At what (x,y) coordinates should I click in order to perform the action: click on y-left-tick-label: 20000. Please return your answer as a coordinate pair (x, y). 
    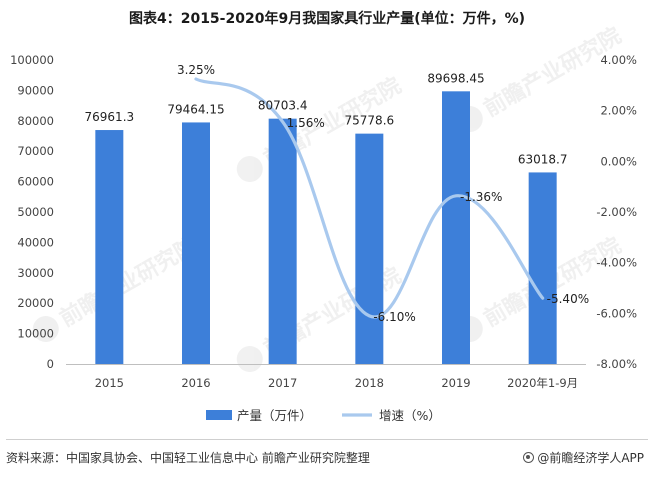
    Looking at the image, I should click on (35, 303).